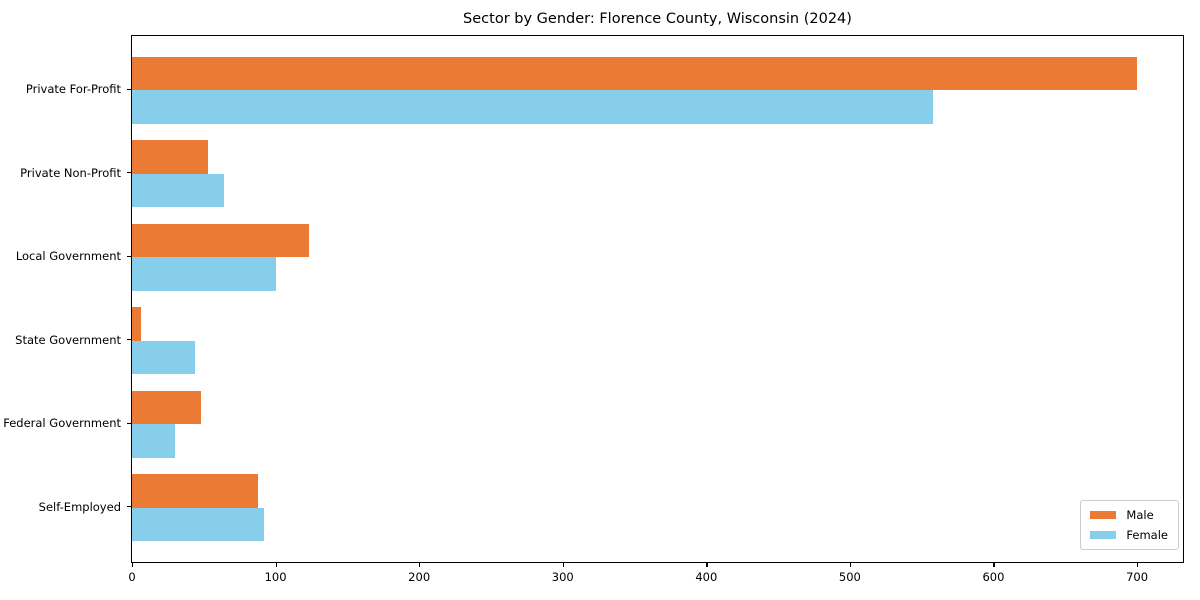 This screenshot has width=1200, height=600. I want to click on x-axis-tick-label: 200, so click(419, 577).